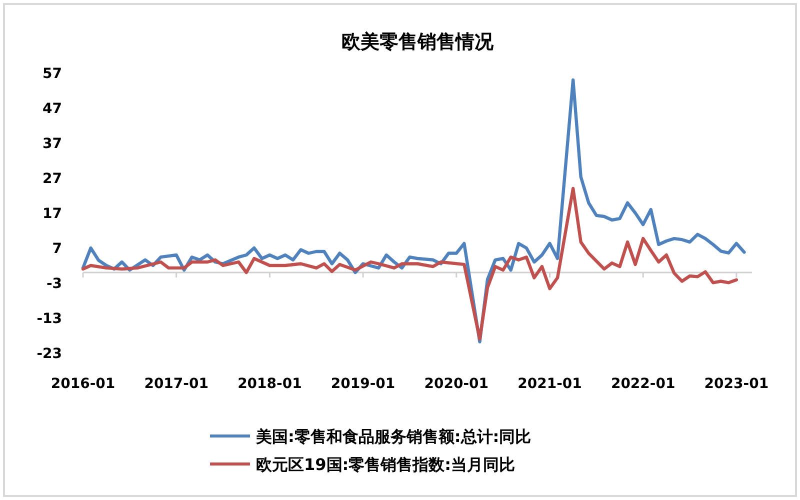 This screenshot has height=500, width=800. I want to click on x-tick-label: 2020-01, so click(456, 384).